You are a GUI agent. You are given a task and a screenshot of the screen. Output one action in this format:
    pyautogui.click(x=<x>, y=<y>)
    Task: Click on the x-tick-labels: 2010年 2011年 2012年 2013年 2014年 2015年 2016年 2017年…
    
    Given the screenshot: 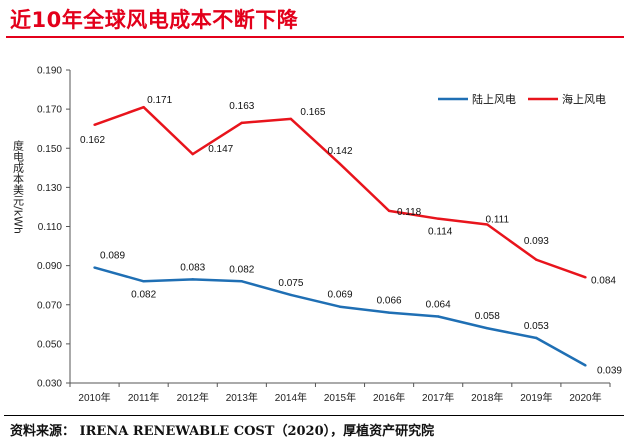 What is the action you would take?
    pyautogui.click(x=339, y=397)
    